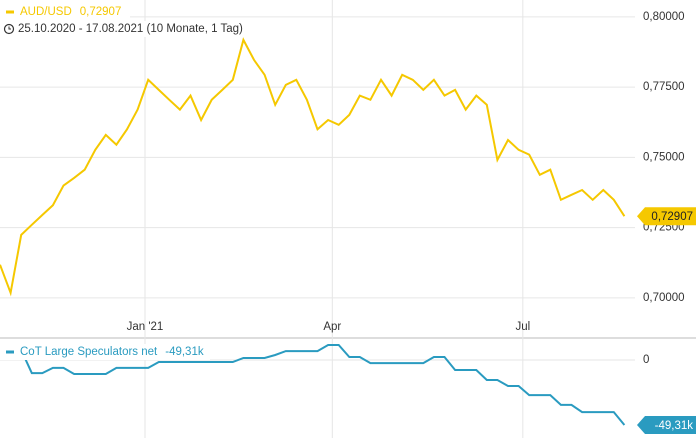  Describe the element at coordinates (664, 298) in the screenshot. I see `y-tick-label: 0,70000` at that location.